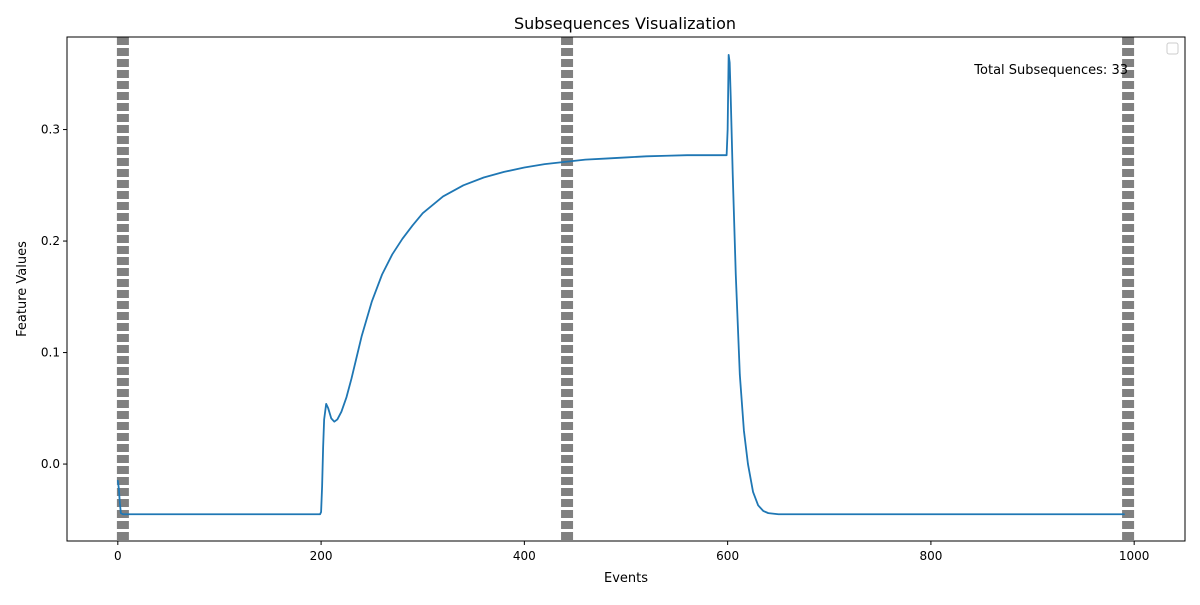  Describe the element at coordinates (22, 289) in the screenshot. I see `y-axis-label: Feature Values` at that location.